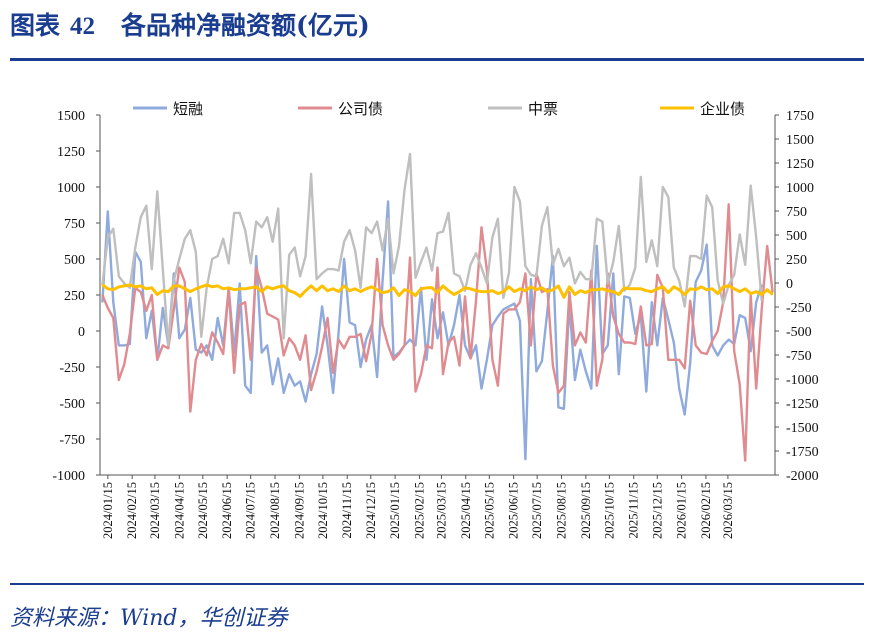 The image size is (875, 643). What do you see at coordinates (323, 510) in the screenshot?
I see `x-tick-label: 2024/10/15` at bounding box center [323, 510].